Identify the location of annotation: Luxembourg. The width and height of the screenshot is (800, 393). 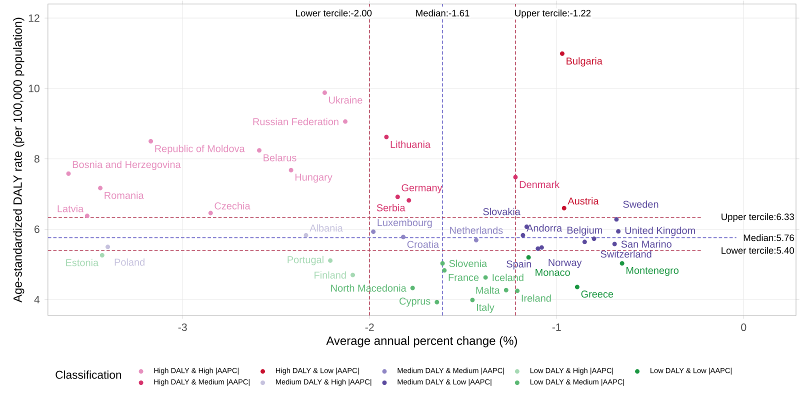
(405, 223).